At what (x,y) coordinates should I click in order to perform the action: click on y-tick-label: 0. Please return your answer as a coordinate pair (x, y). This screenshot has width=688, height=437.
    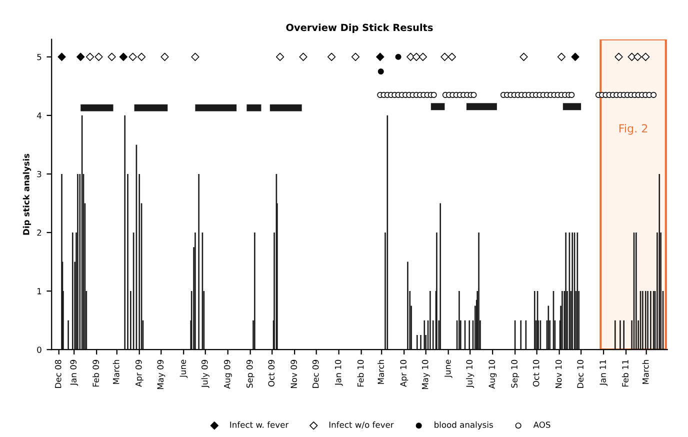
    Looking at the image, I should click on (39, 349).